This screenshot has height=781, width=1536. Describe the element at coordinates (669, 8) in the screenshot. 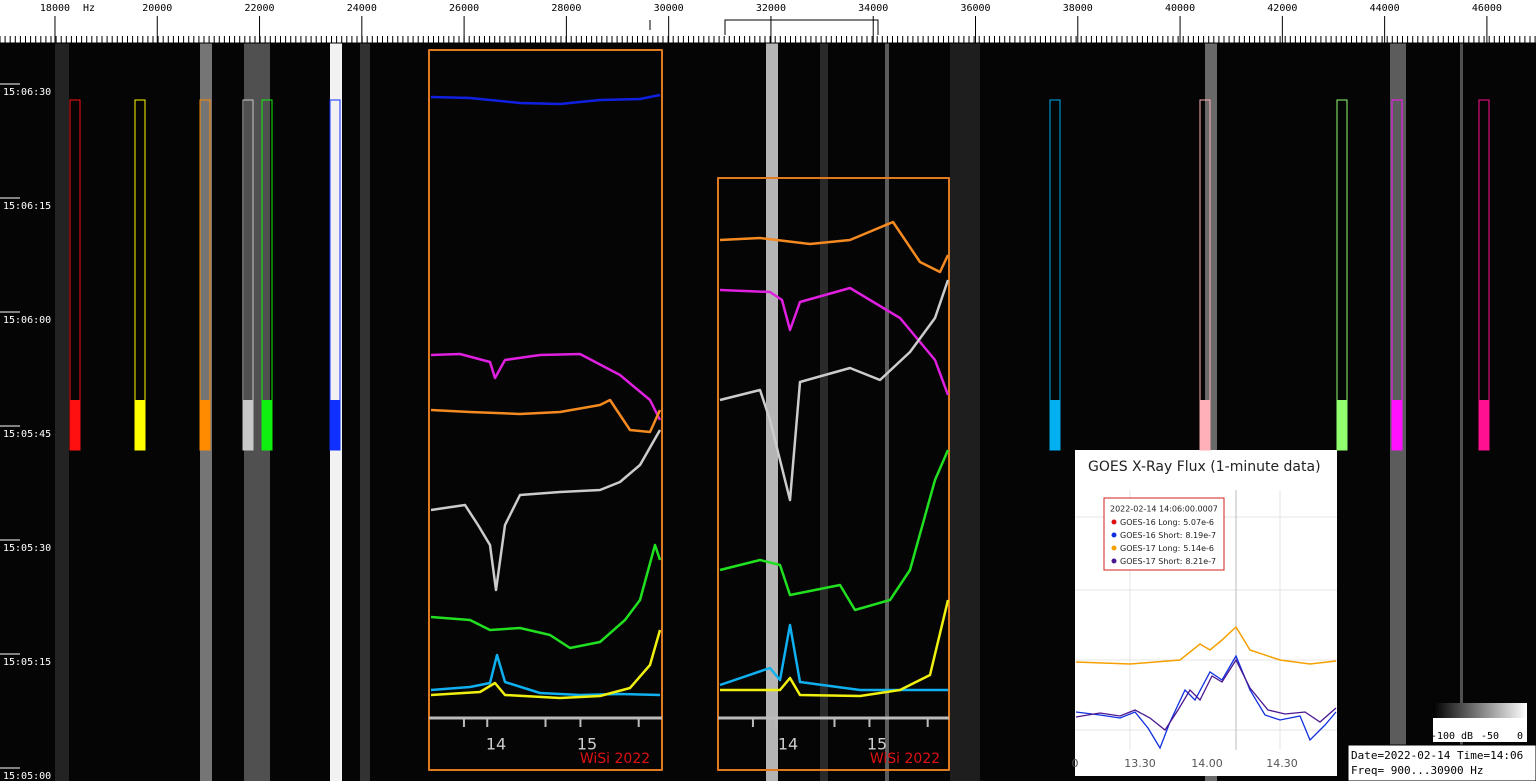

I see `frequency-tick-label: 30000` at that location.